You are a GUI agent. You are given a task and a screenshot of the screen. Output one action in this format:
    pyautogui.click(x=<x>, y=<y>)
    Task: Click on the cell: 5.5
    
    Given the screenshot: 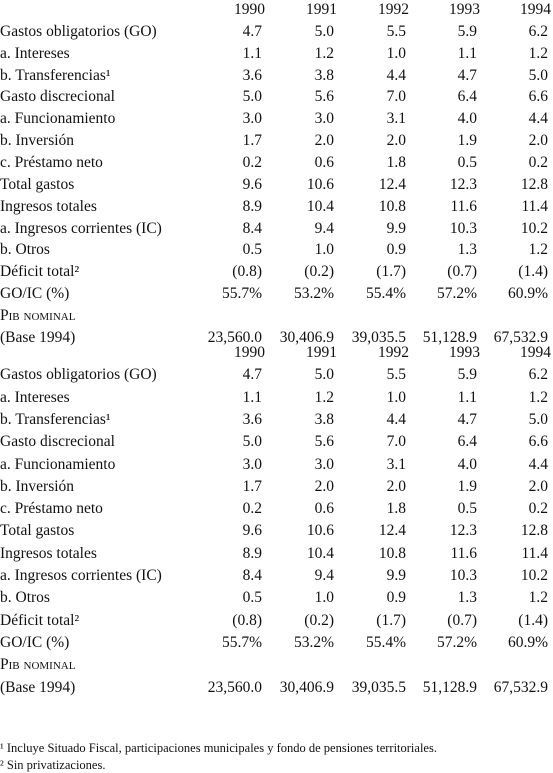 What is the action you would take?
    pyautogui.click(x=396, y=375)
    